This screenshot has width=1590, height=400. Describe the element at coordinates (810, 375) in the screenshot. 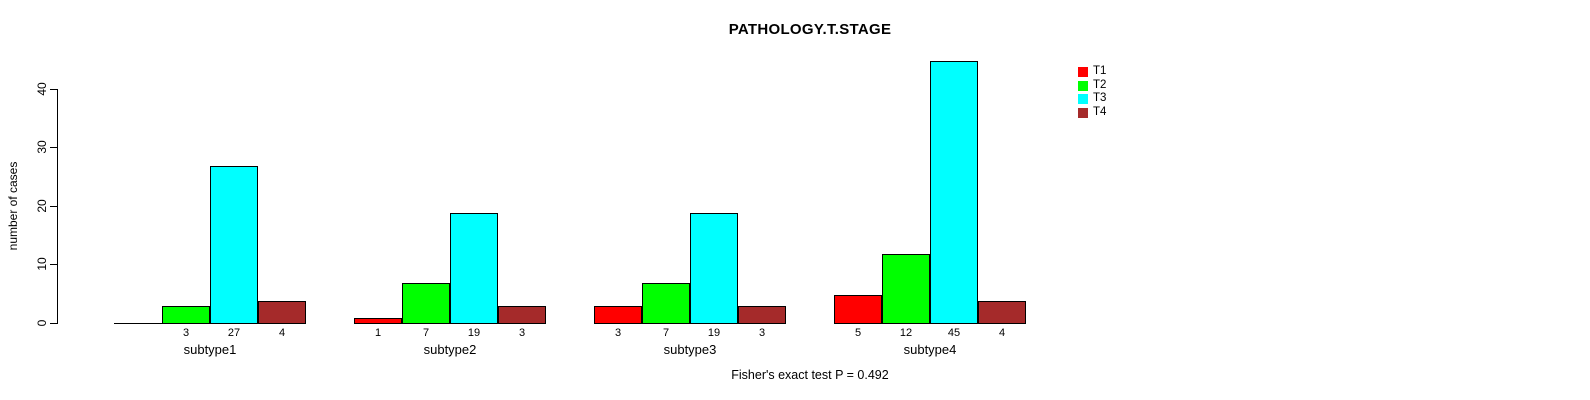

I see `stat-annotation: Fisher's exact test P = 0.492` at that location.